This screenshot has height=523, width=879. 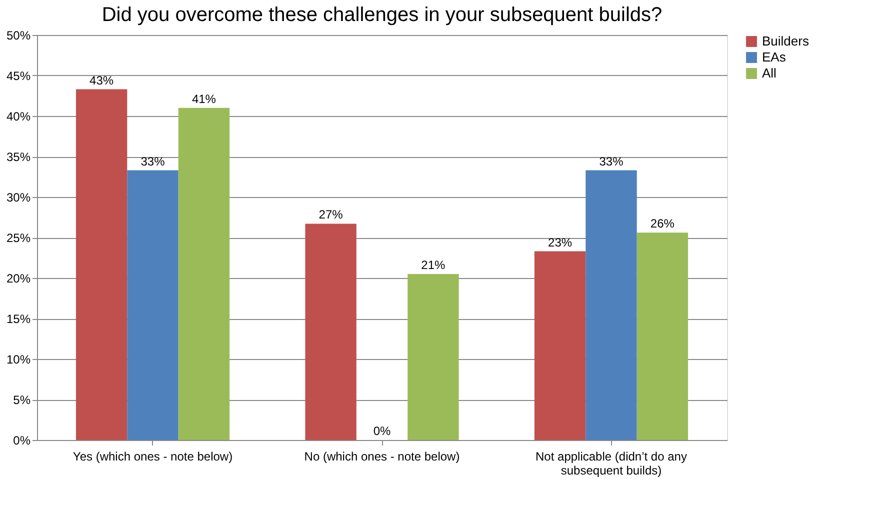 I want to click on y-tick-label: 0%, so click(x=22, y=441).